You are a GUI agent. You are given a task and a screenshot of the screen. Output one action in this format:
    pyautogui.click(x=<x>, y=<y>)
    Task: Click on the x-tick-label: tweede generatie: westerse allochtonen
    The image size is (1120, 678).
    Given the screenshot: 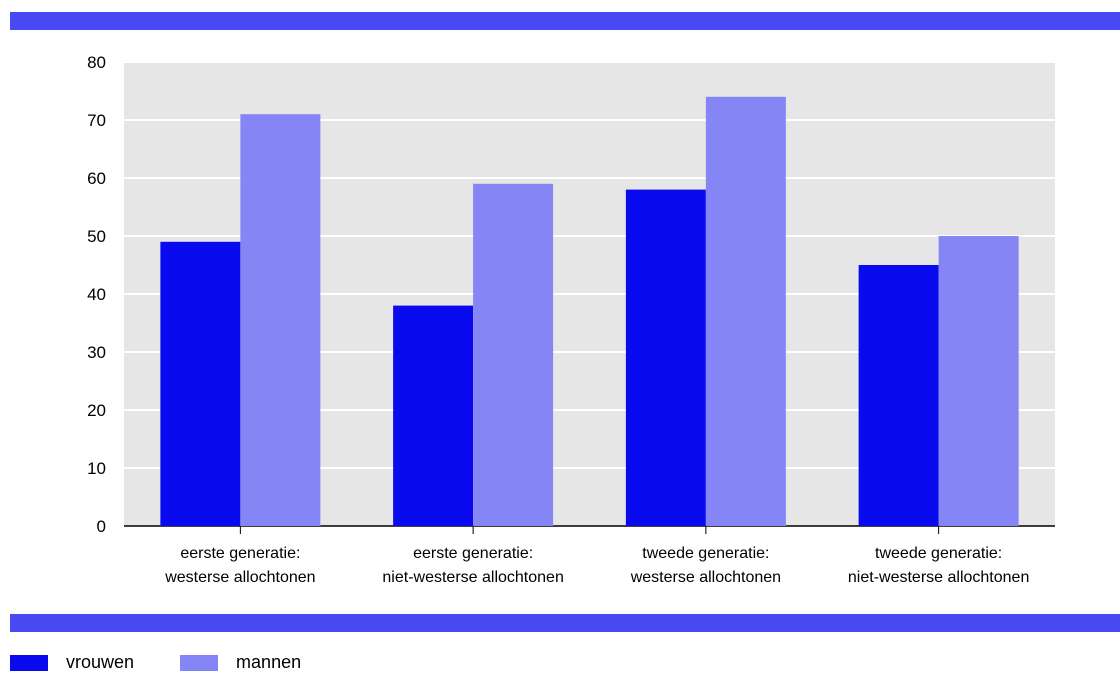 What is the action you would take?
    pyautogui.click(x=705, y=565)
    